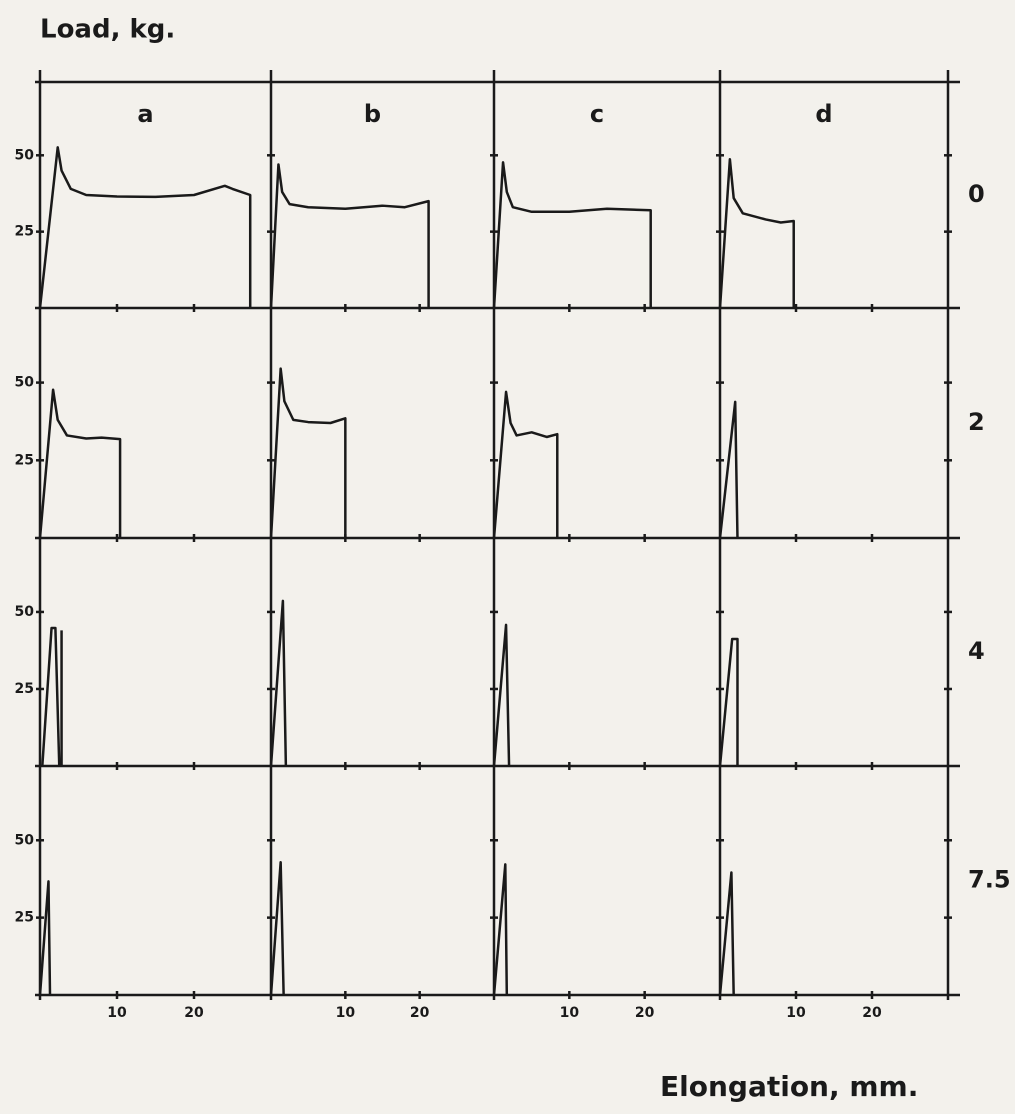  What do you see at coordinates (789, 1086) in the screenshot?
I see `x-axis-title: Elongation, mm.` at bounding box center [789, 1086].